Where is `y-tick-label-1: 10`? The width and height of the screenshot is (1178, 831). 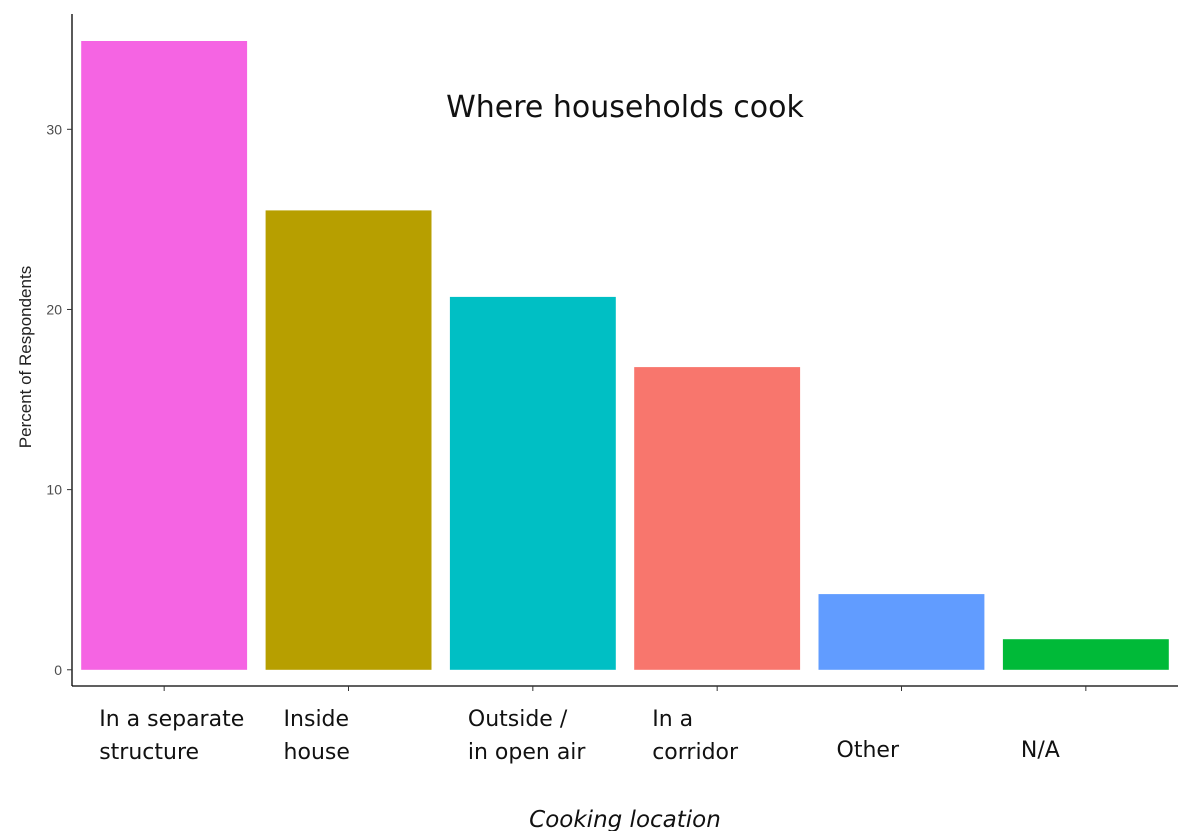 y-tick-label-1: 10 is located at coordinates (54, 490).